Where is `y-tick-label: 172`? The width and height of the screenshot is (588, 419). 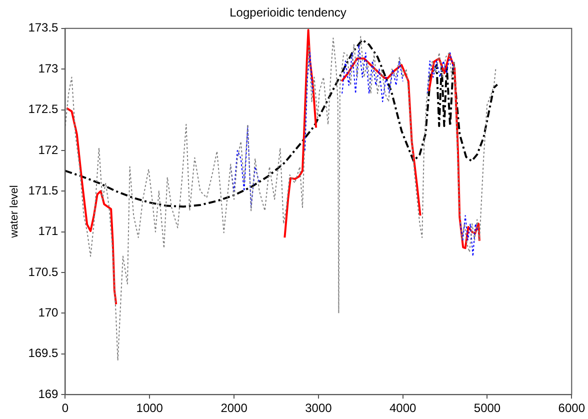
y-tick-label: 172 is located at coordinates (48, 149).